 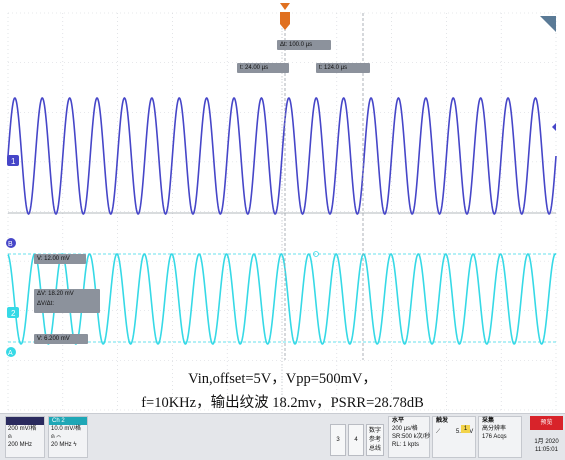 What do you see at coordinates (22, 429) in the screenshot?
I see `channel-1-scale: 200 mV/格` at bounding box center [22, 429].